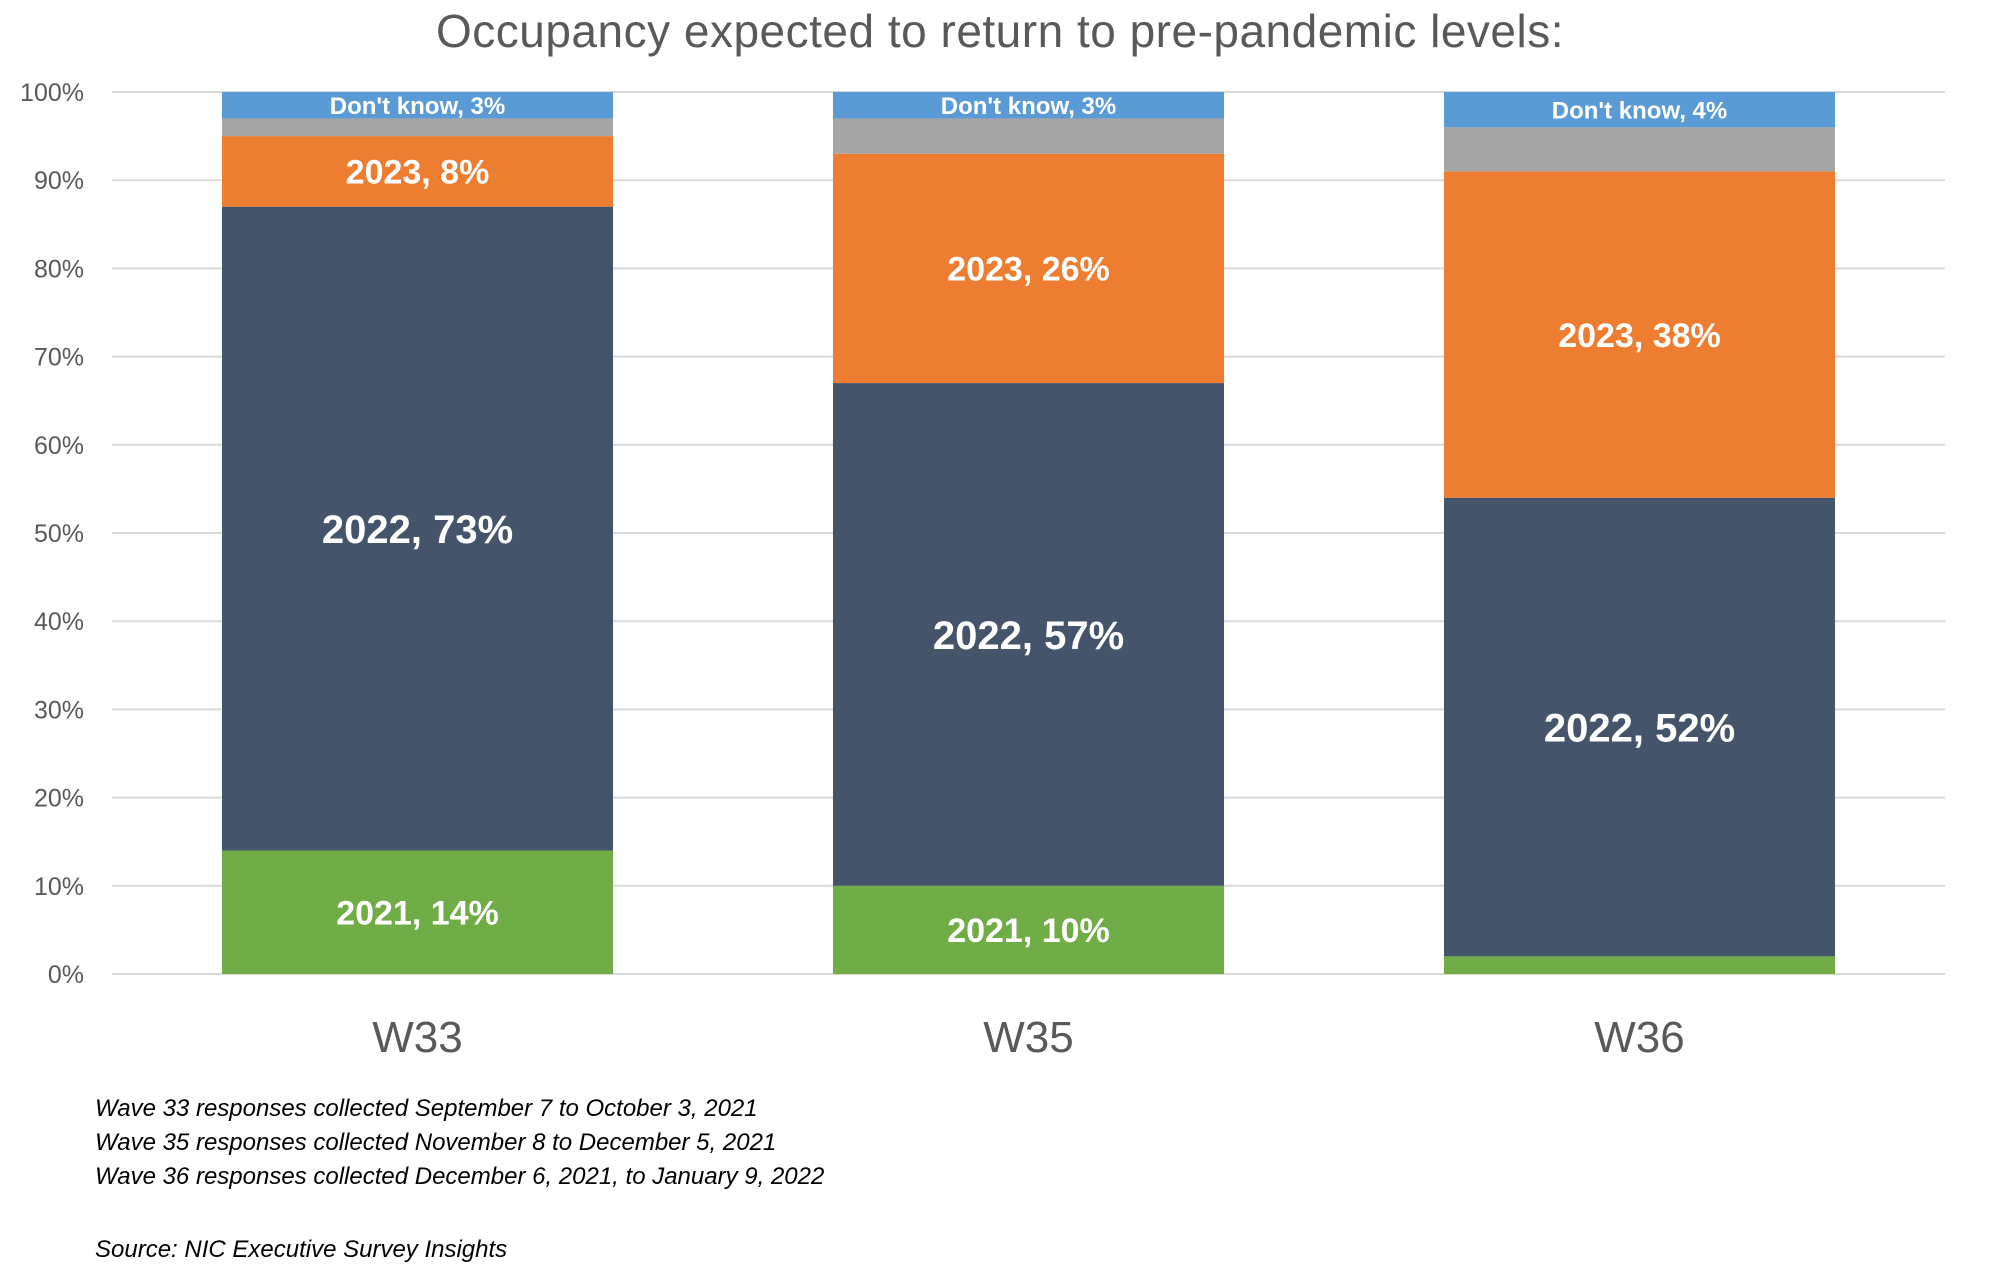 Image resolution: width=2000 pixels, height=1272 pixels. I want to click on data-label-2022-w33: 2022, 73%, so click(417, 530).